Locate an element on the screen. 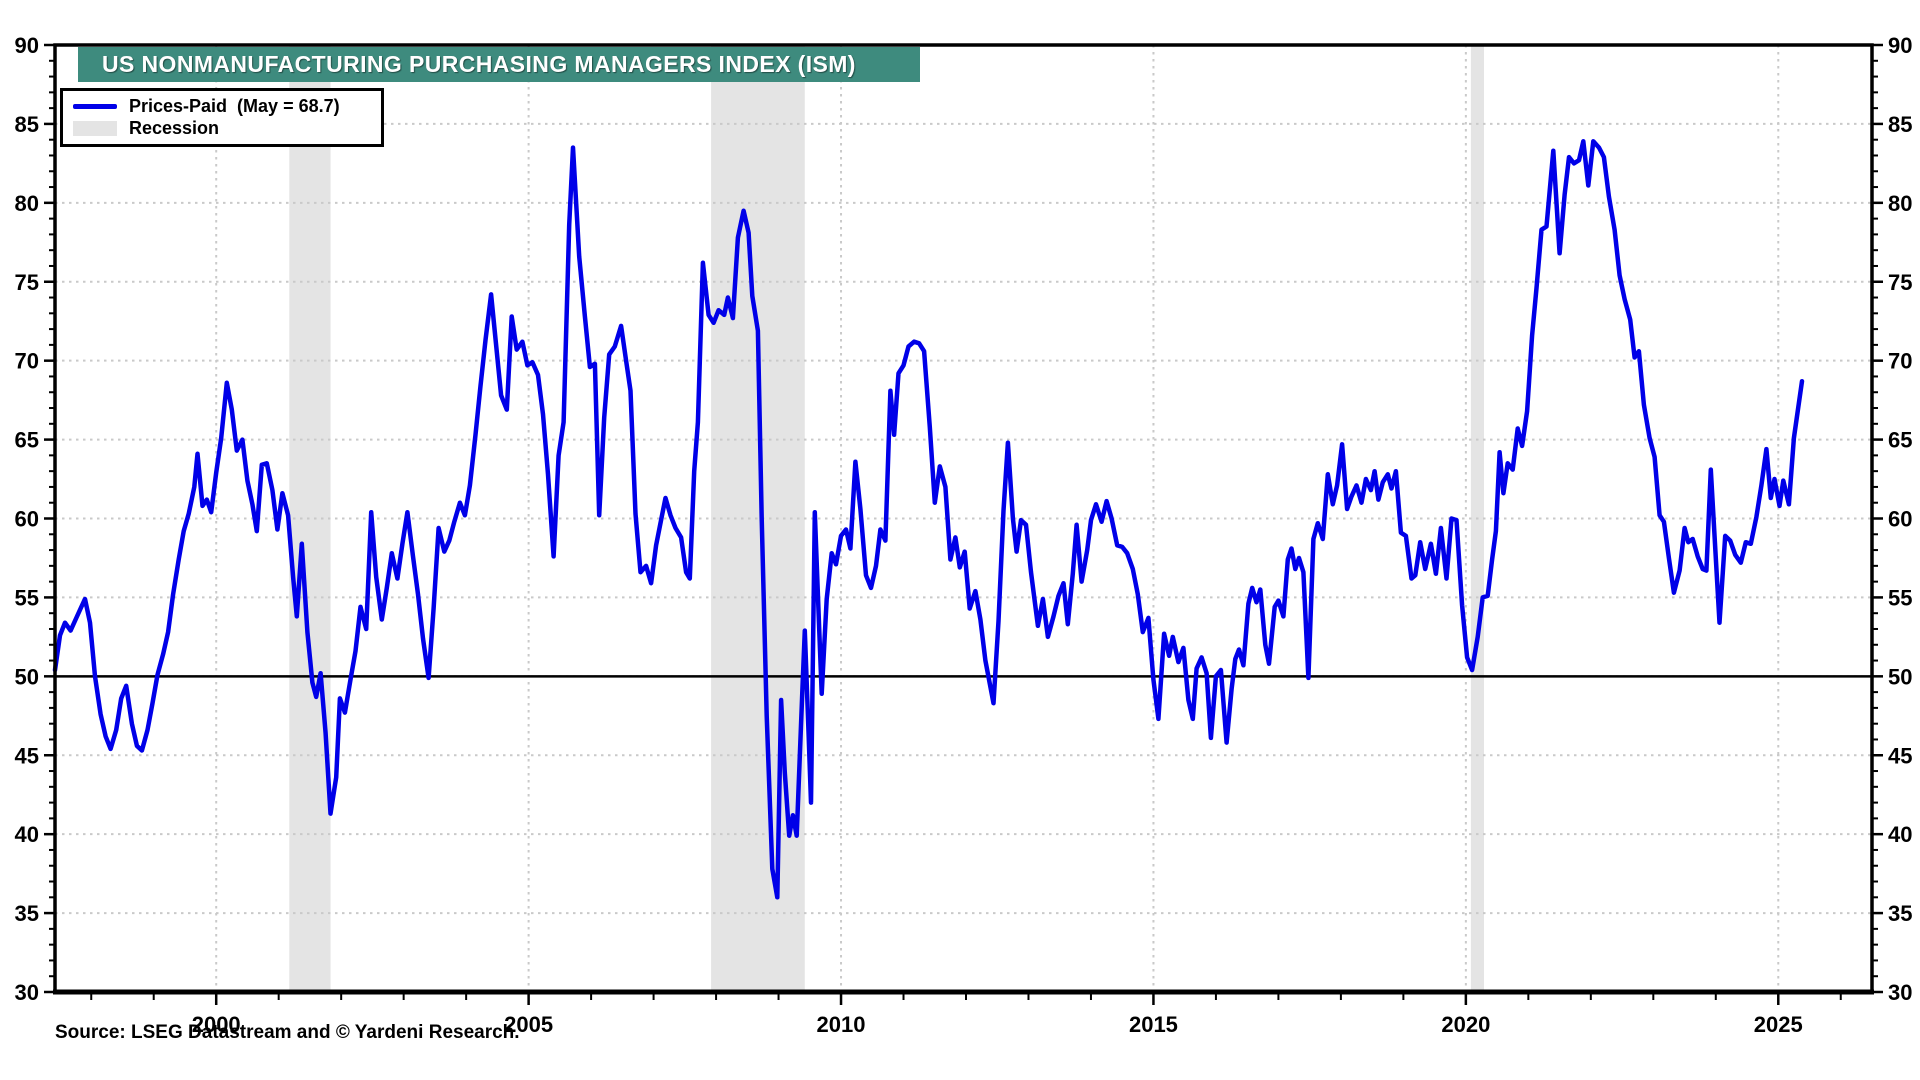 This screenshot has height=1080, width=1920. legend-label-recession: Recession is located at coordinates (174, 127).